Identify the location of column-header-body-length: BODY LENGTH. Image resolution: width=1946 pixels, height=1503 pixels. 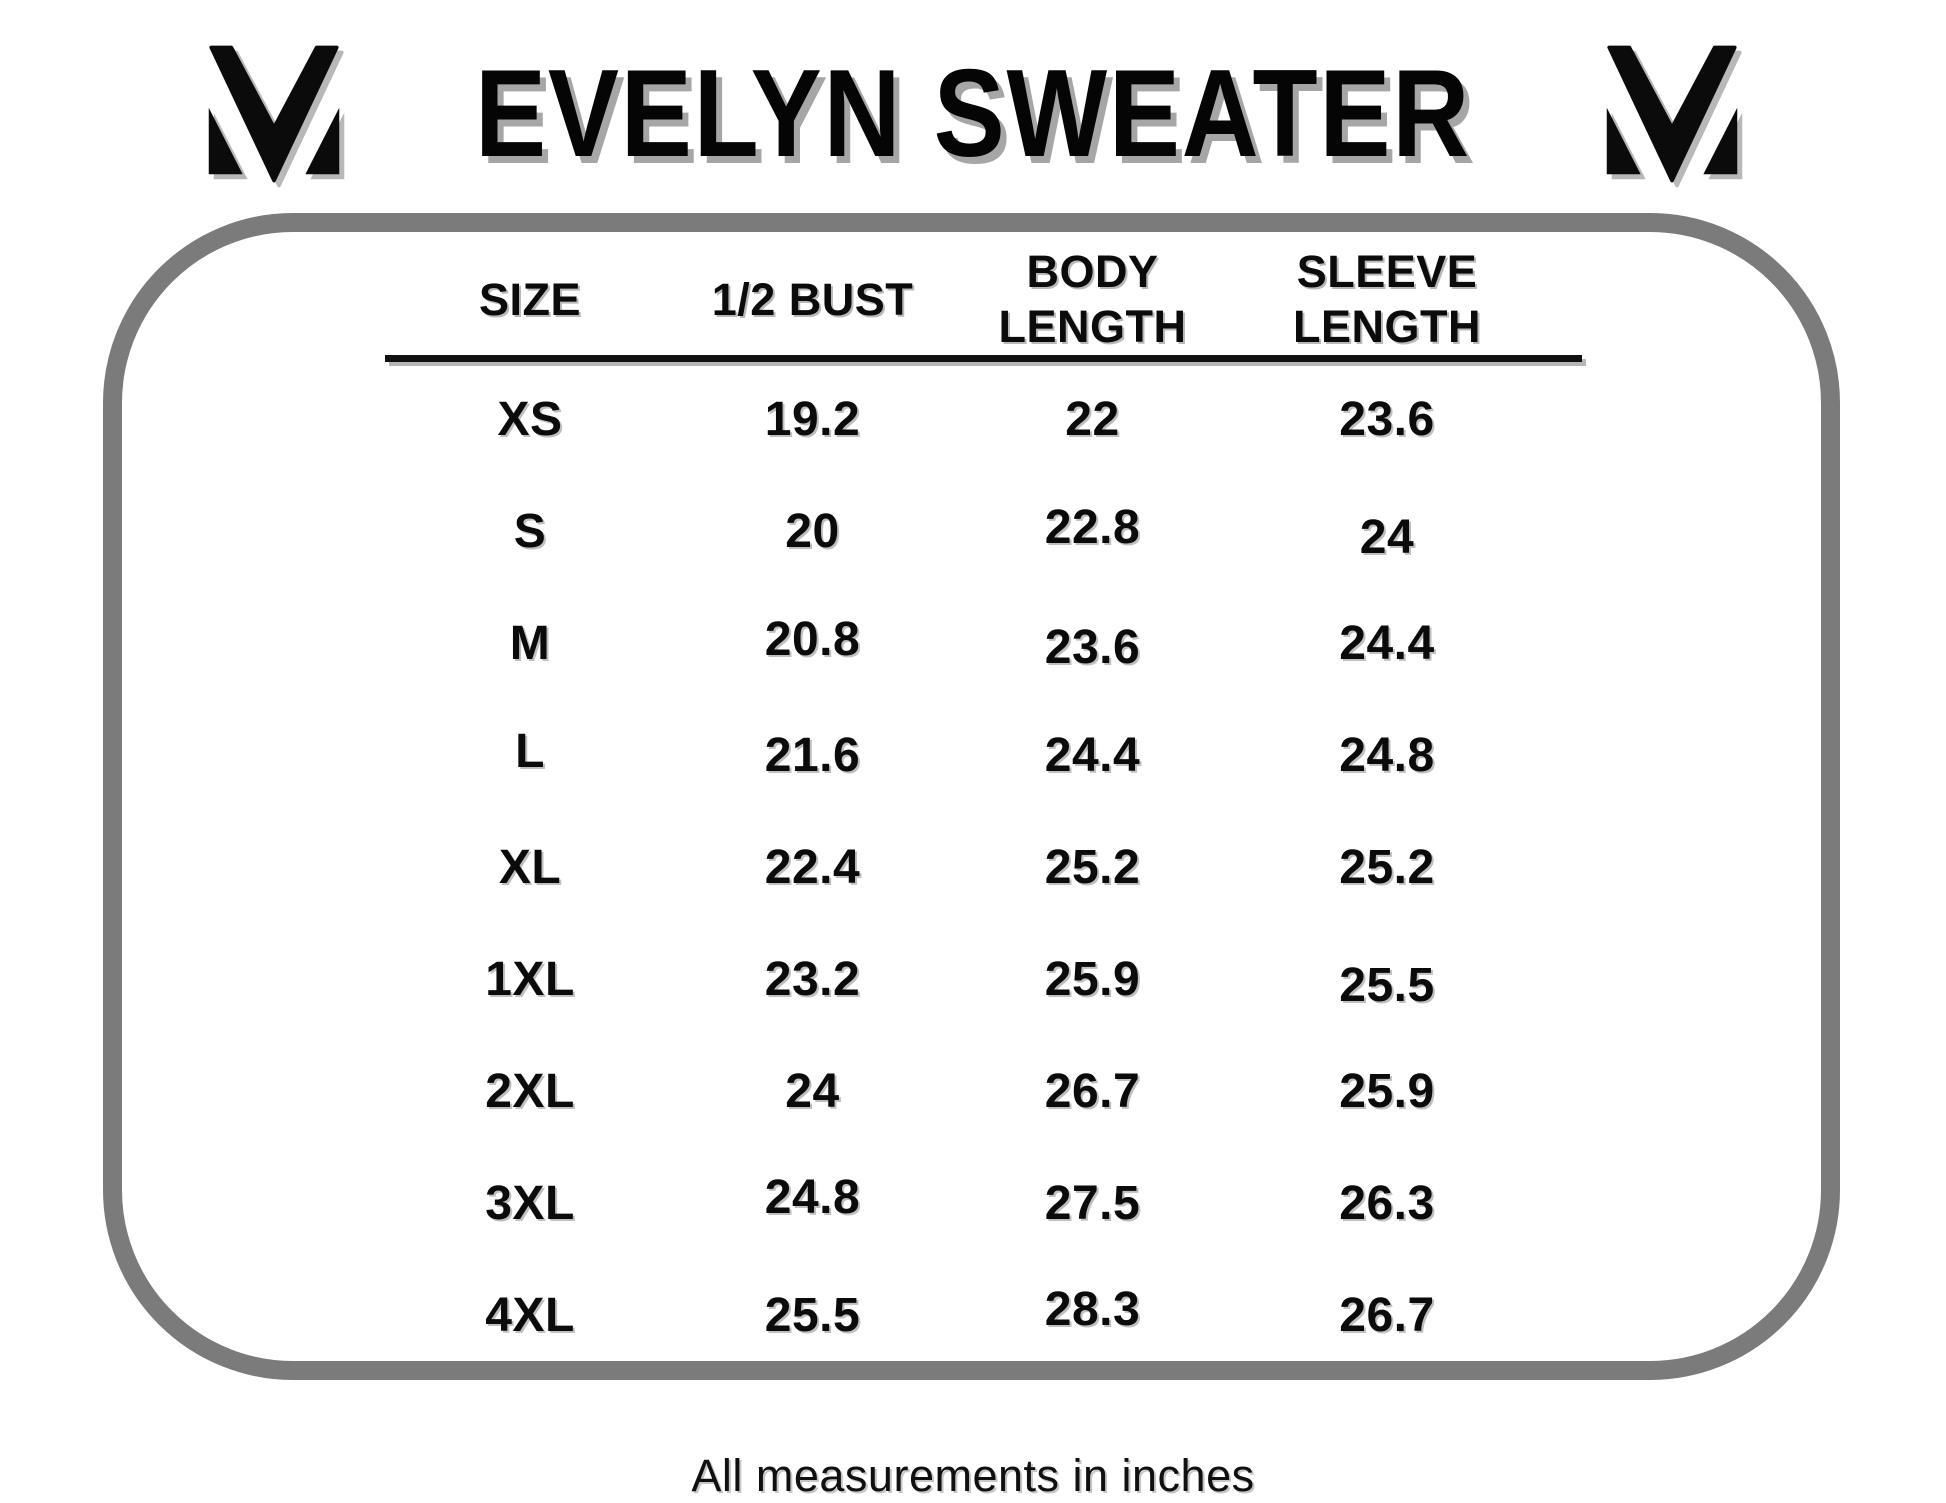
(1092, 299).